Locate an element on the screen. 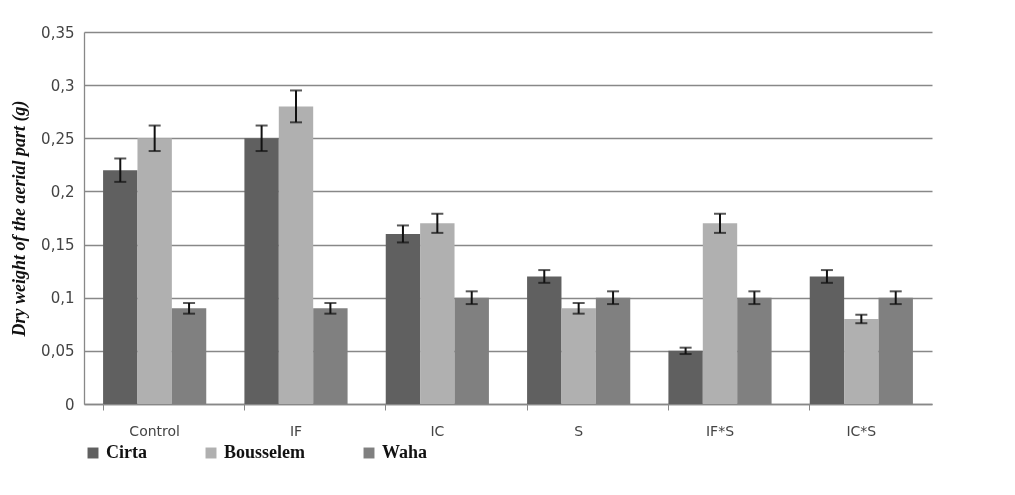  legend-label: Waha is located at coordinates (405, 452).